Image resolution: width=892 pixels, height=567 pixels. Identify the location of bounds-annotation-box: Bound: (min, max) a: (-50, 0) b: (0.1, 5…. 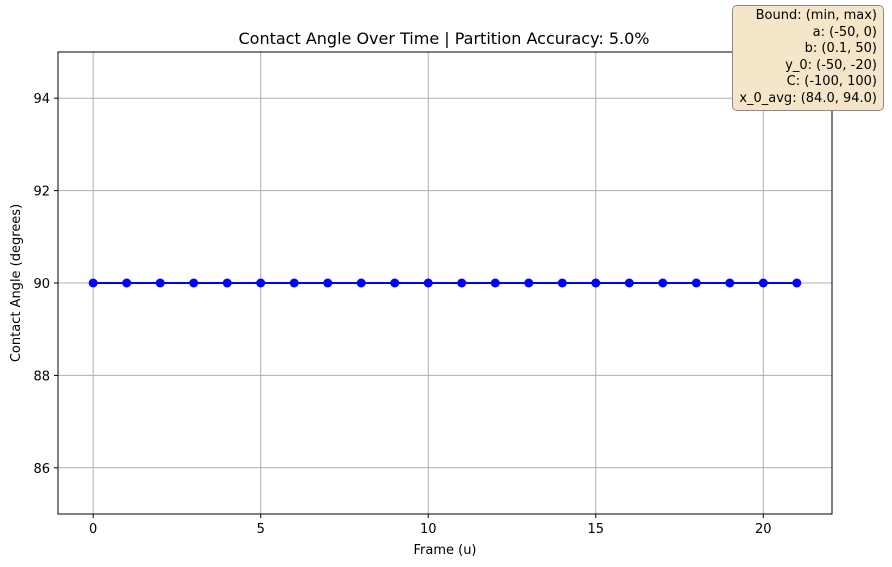
(808, 58).